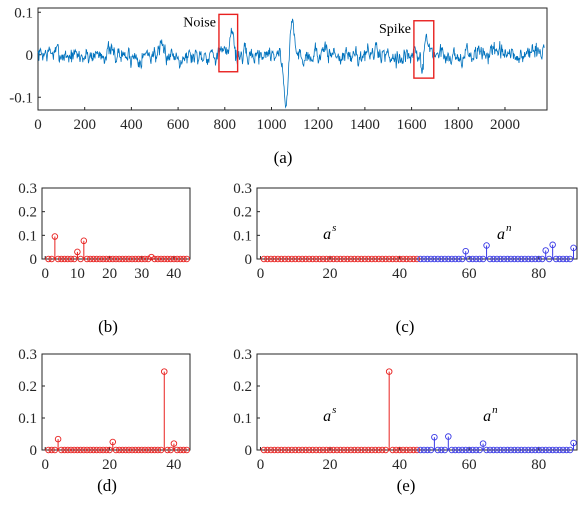 This screenshot has height=511, width=586. Describe the element at coordinates (458, 125) in the screenshot. I see `x-tick-label: 1800` at that location.